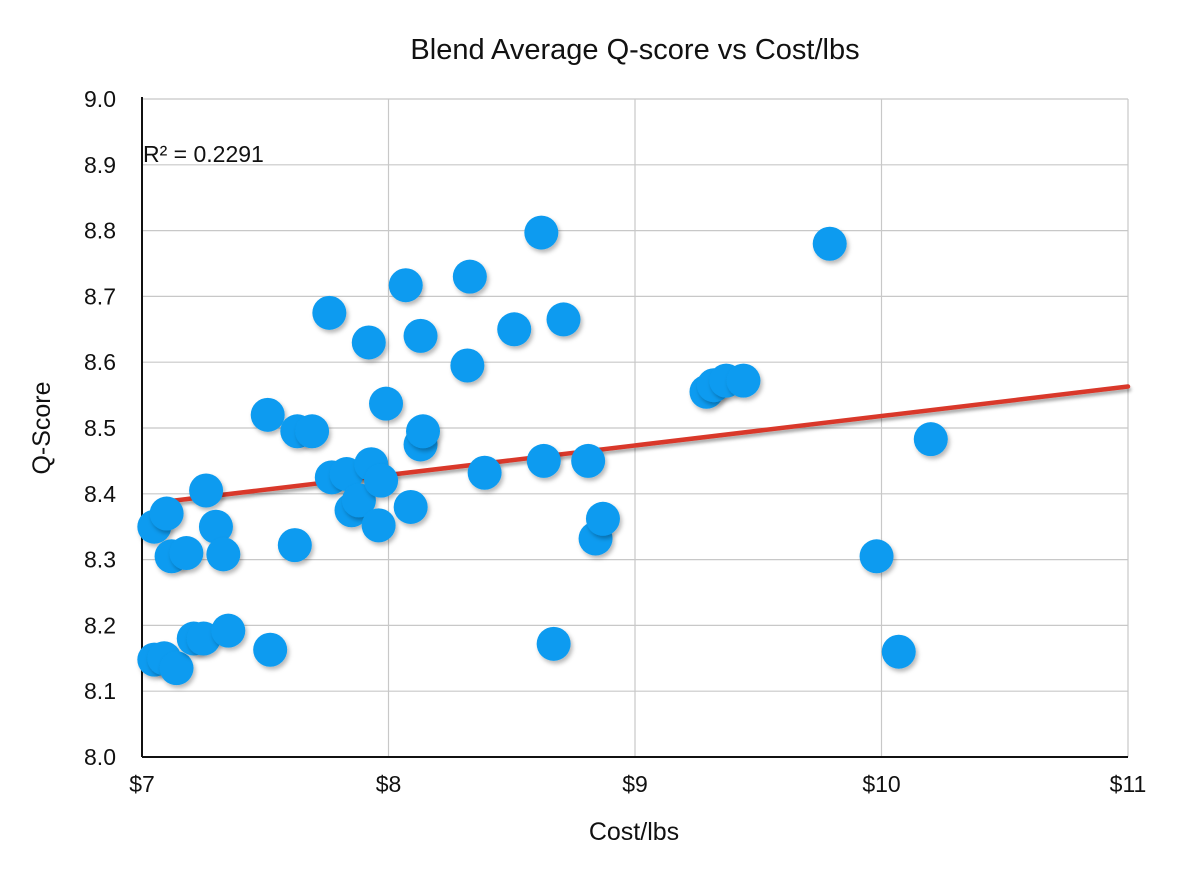  I want to click on x-tick-label: $8, so click(389, 784).